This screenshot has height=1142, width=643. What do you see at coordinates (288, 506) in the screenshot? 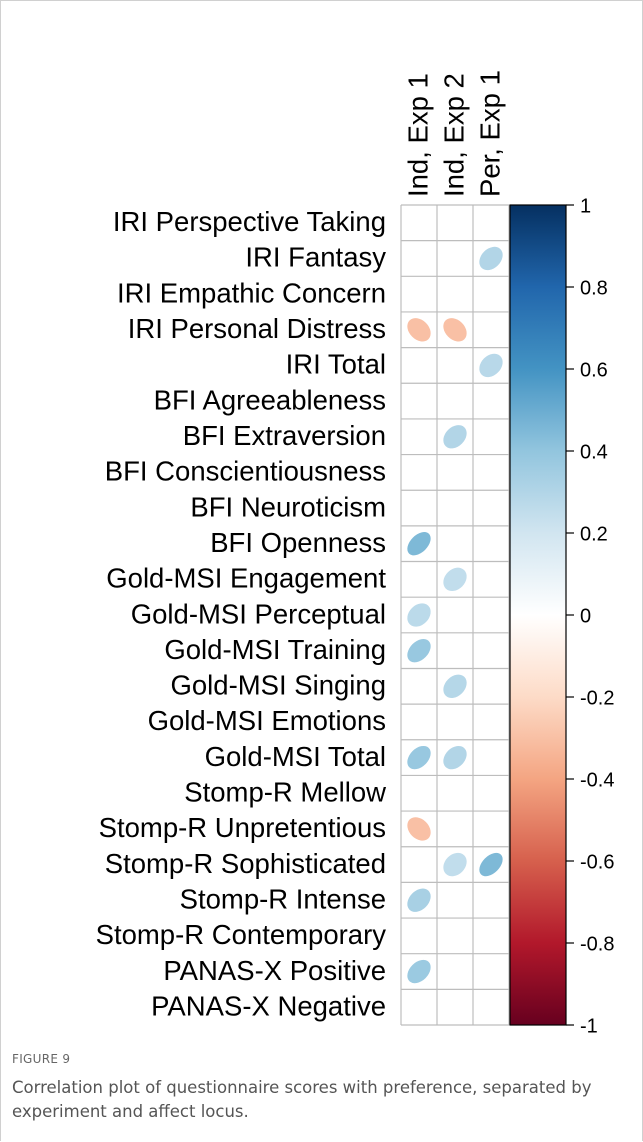
I see `row-label: BFI Neuroticism` at bounding box center [288, 506].